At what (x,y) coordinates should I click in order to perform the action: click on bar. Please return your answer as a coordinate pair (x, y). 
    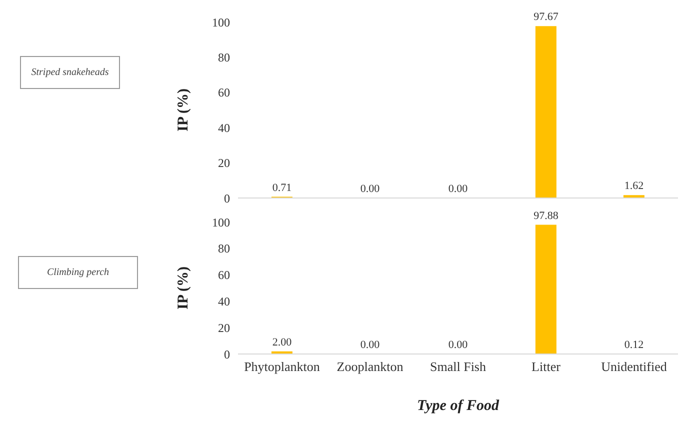
    Looking at the image, I should click on (545, 112).